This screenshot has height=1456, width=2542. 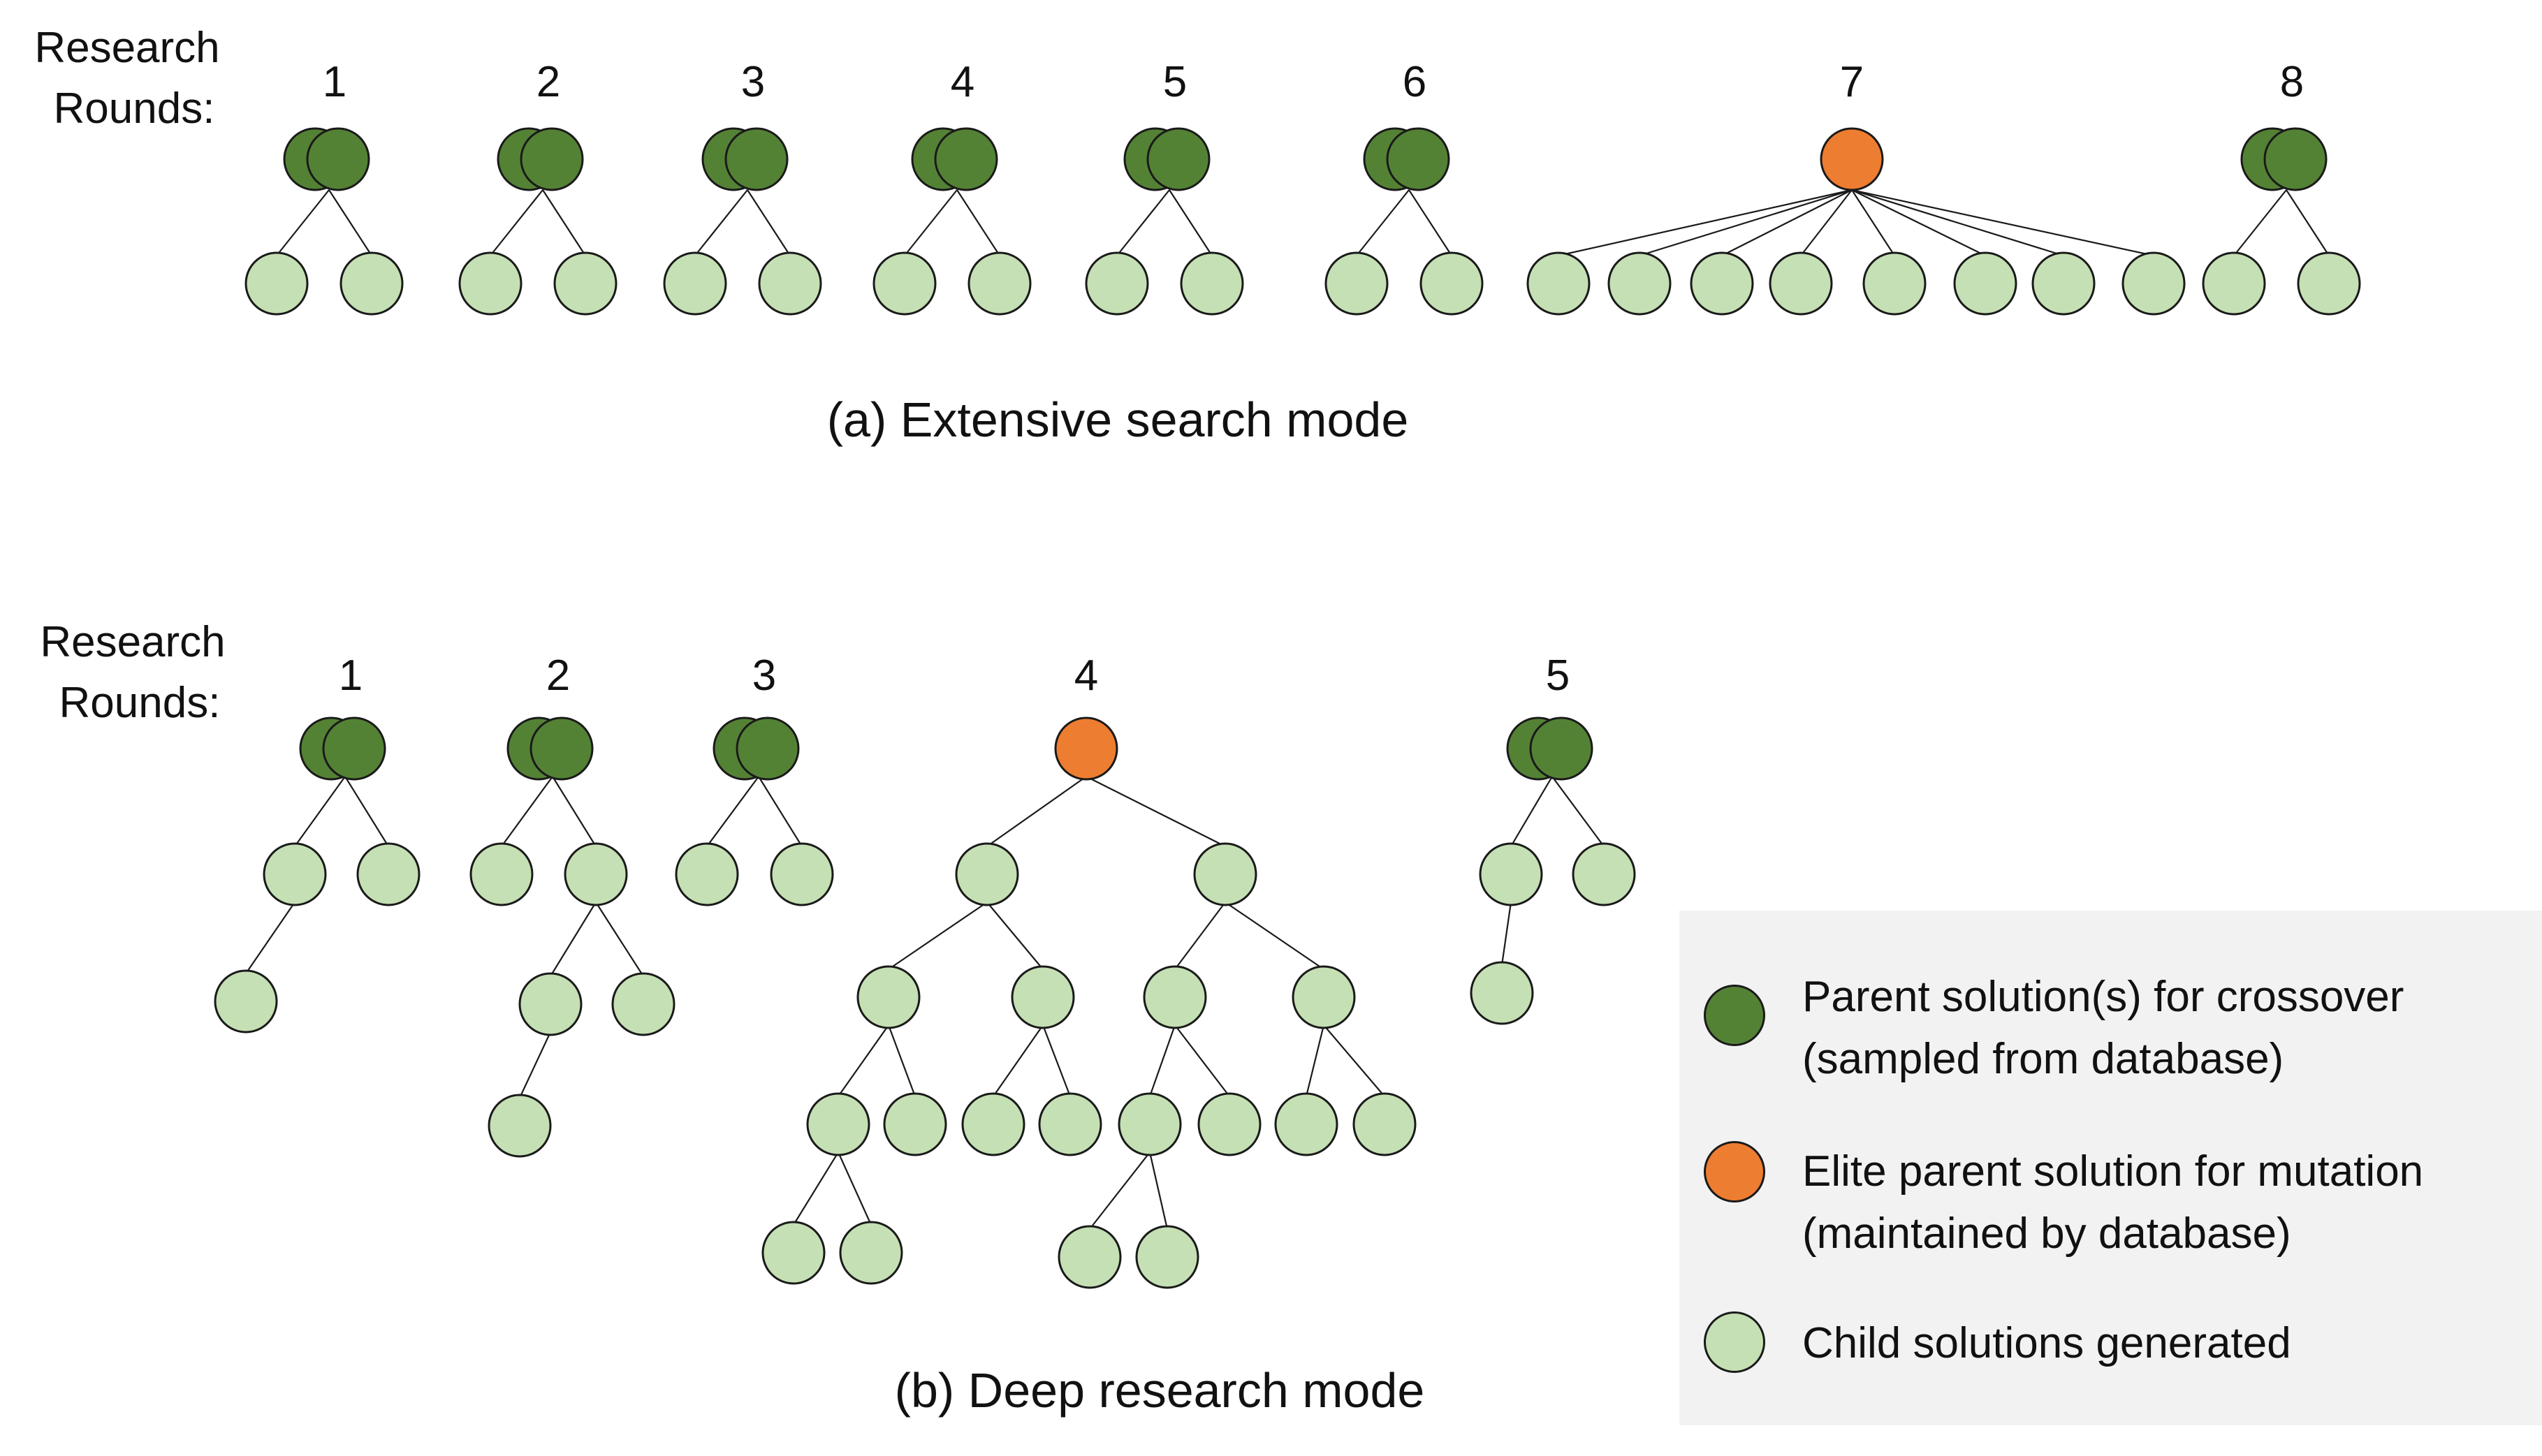 I want to click on legend-crossover-line2: (sampled from database), so click(x=2043, y=1058).